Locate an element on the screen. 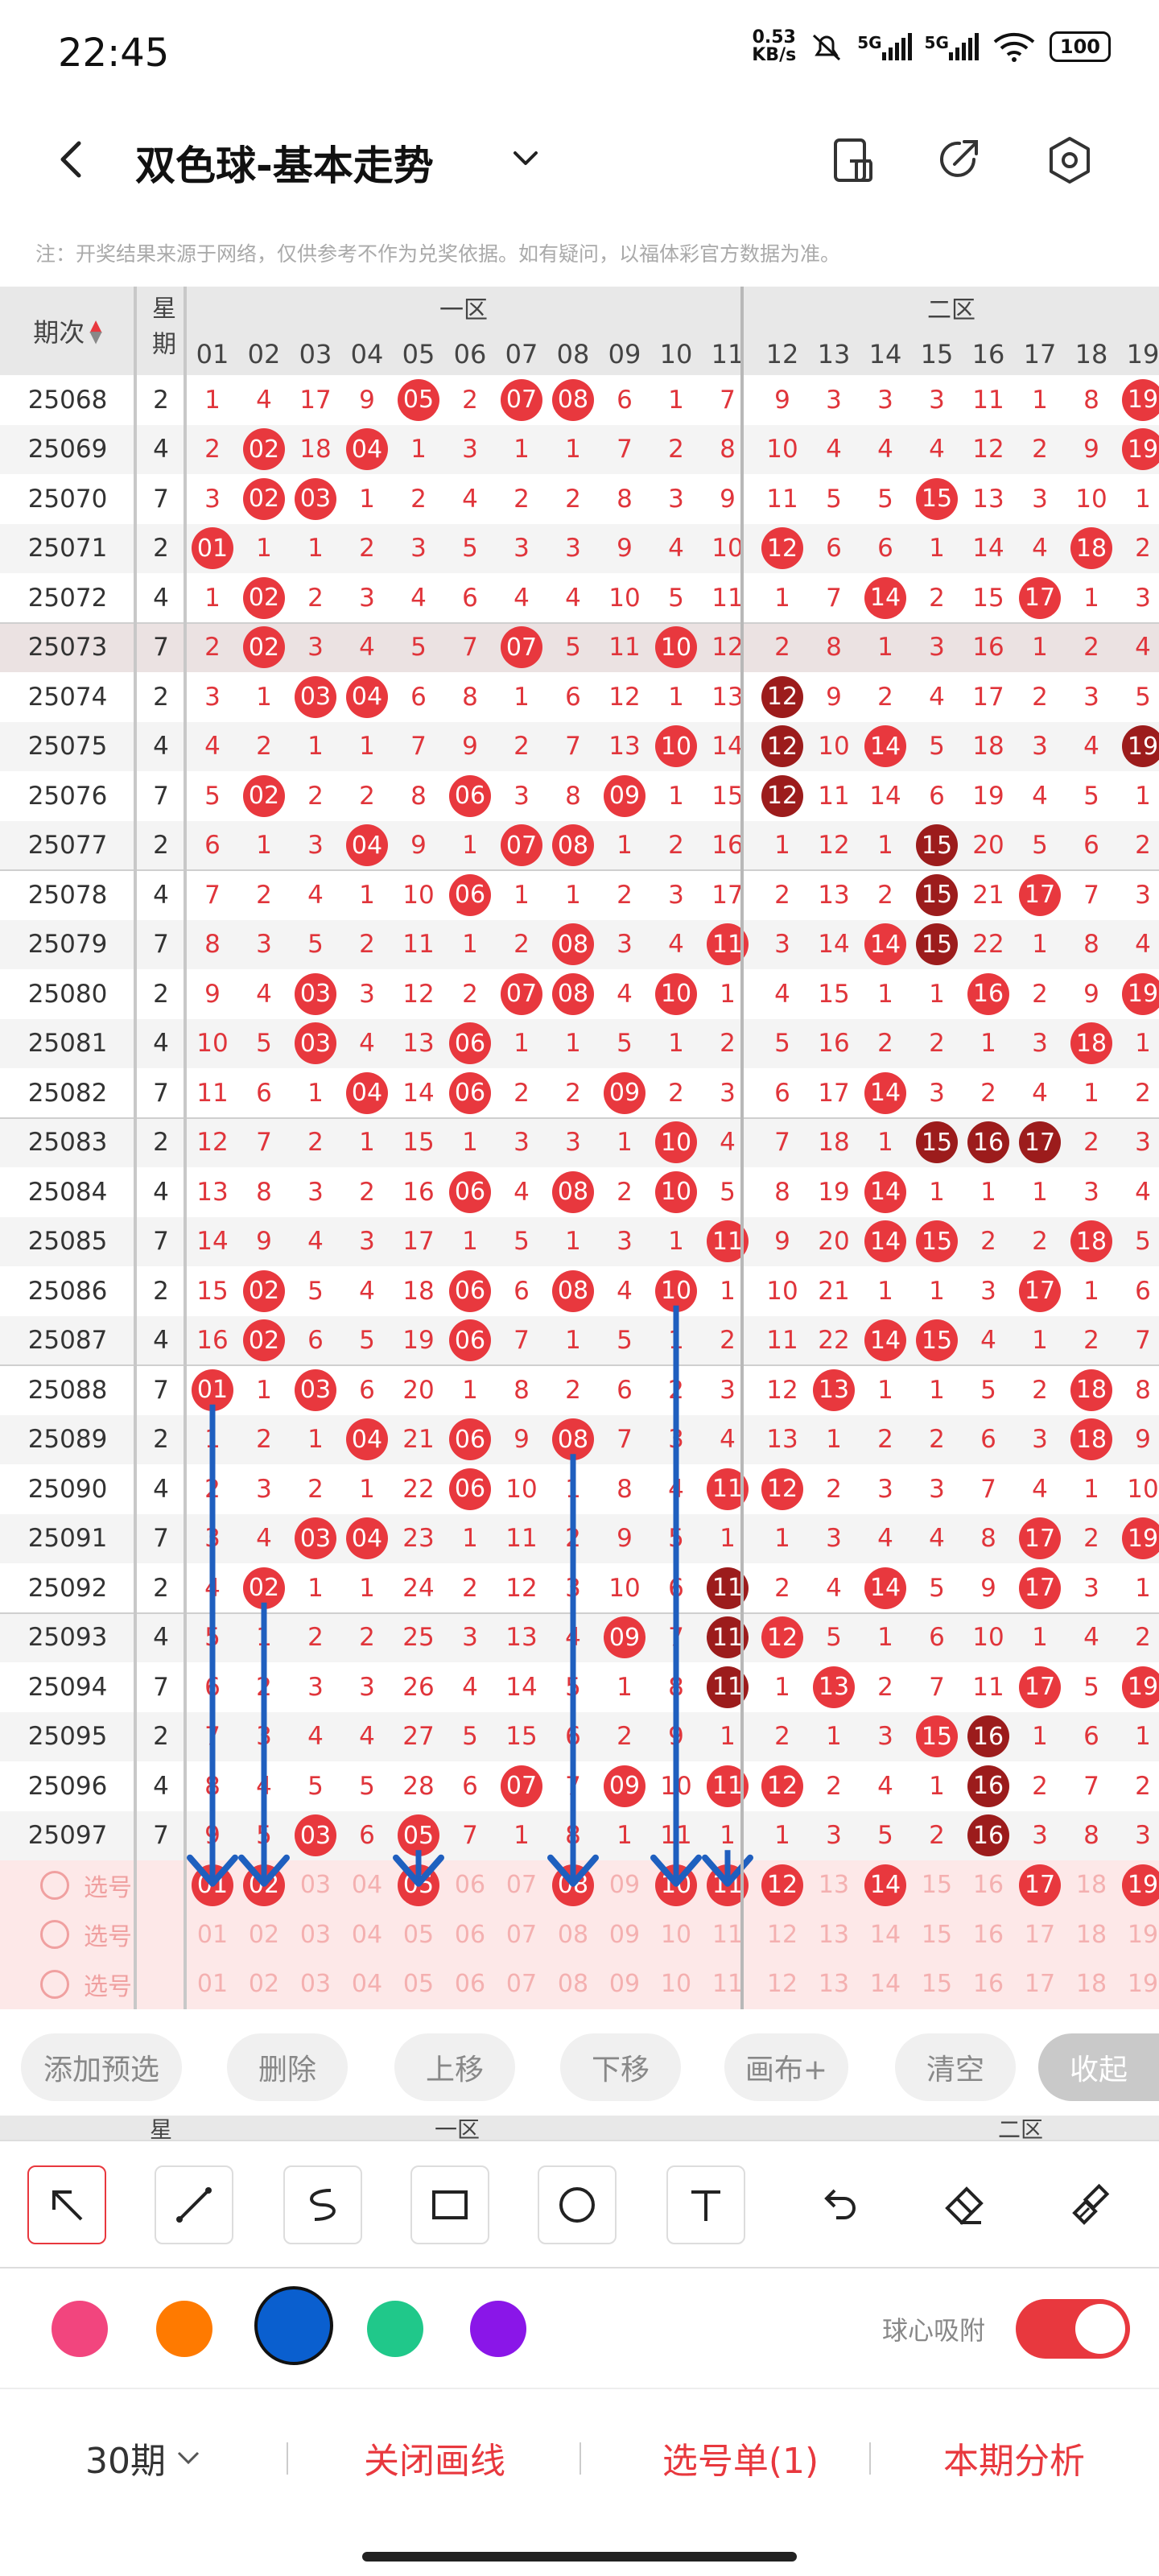 Image resolution: width=1159 pixels, height=2576 pixels. drawn-ball: 10 is located at coordinates (676, 1291).